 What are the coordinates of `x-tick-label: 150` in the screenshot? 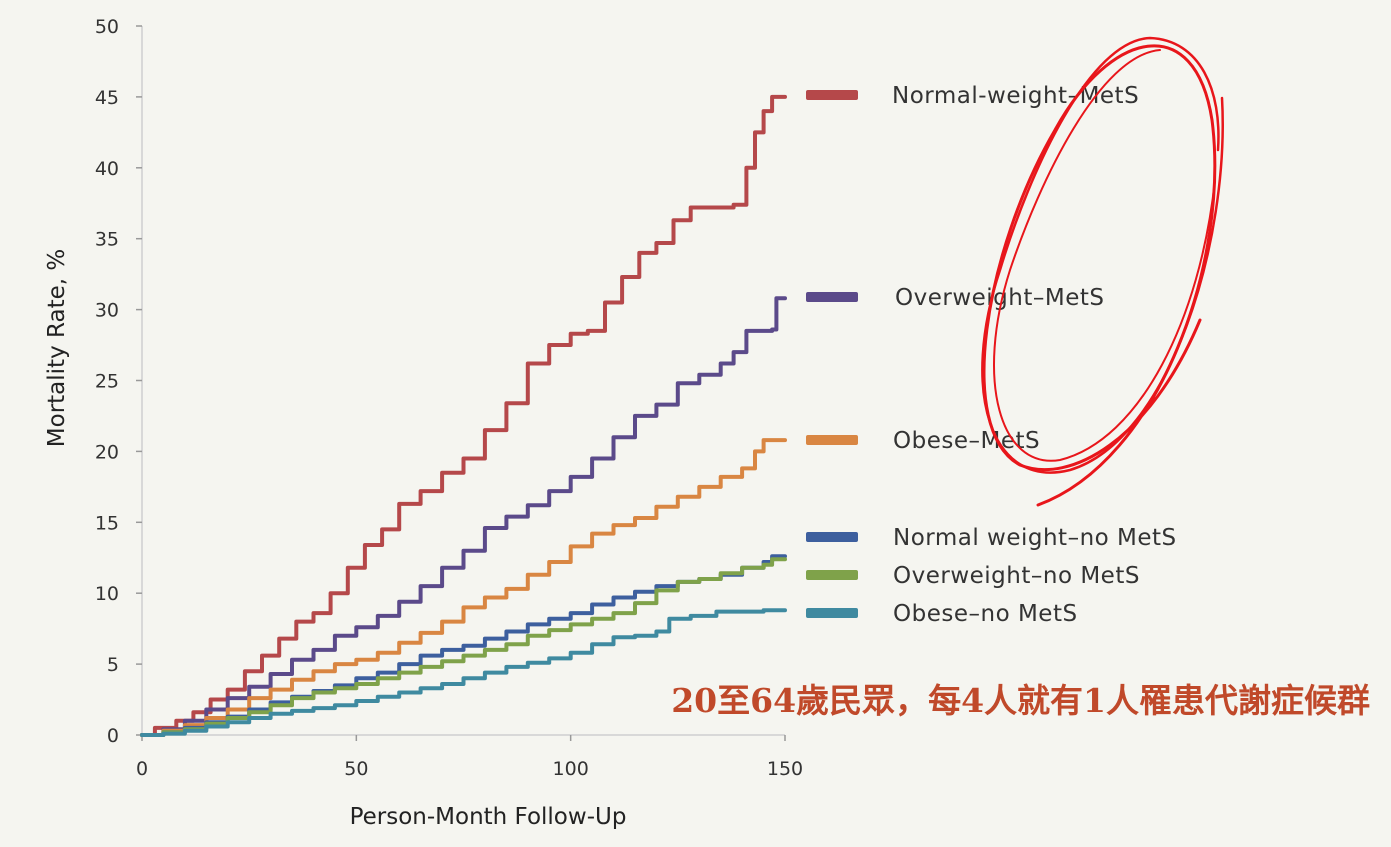 It's located at (785, 769).